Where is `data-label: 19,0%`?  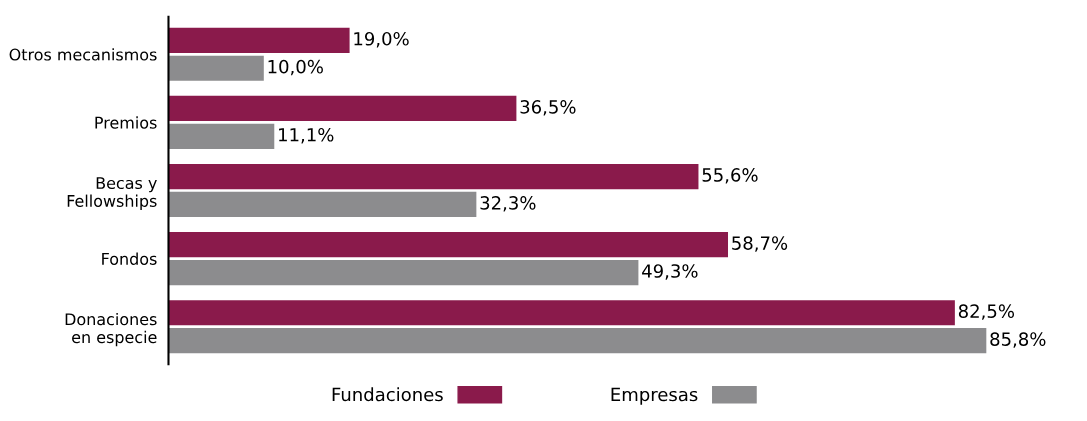 data-label: 19,0% is located at coordinates (381, 39).